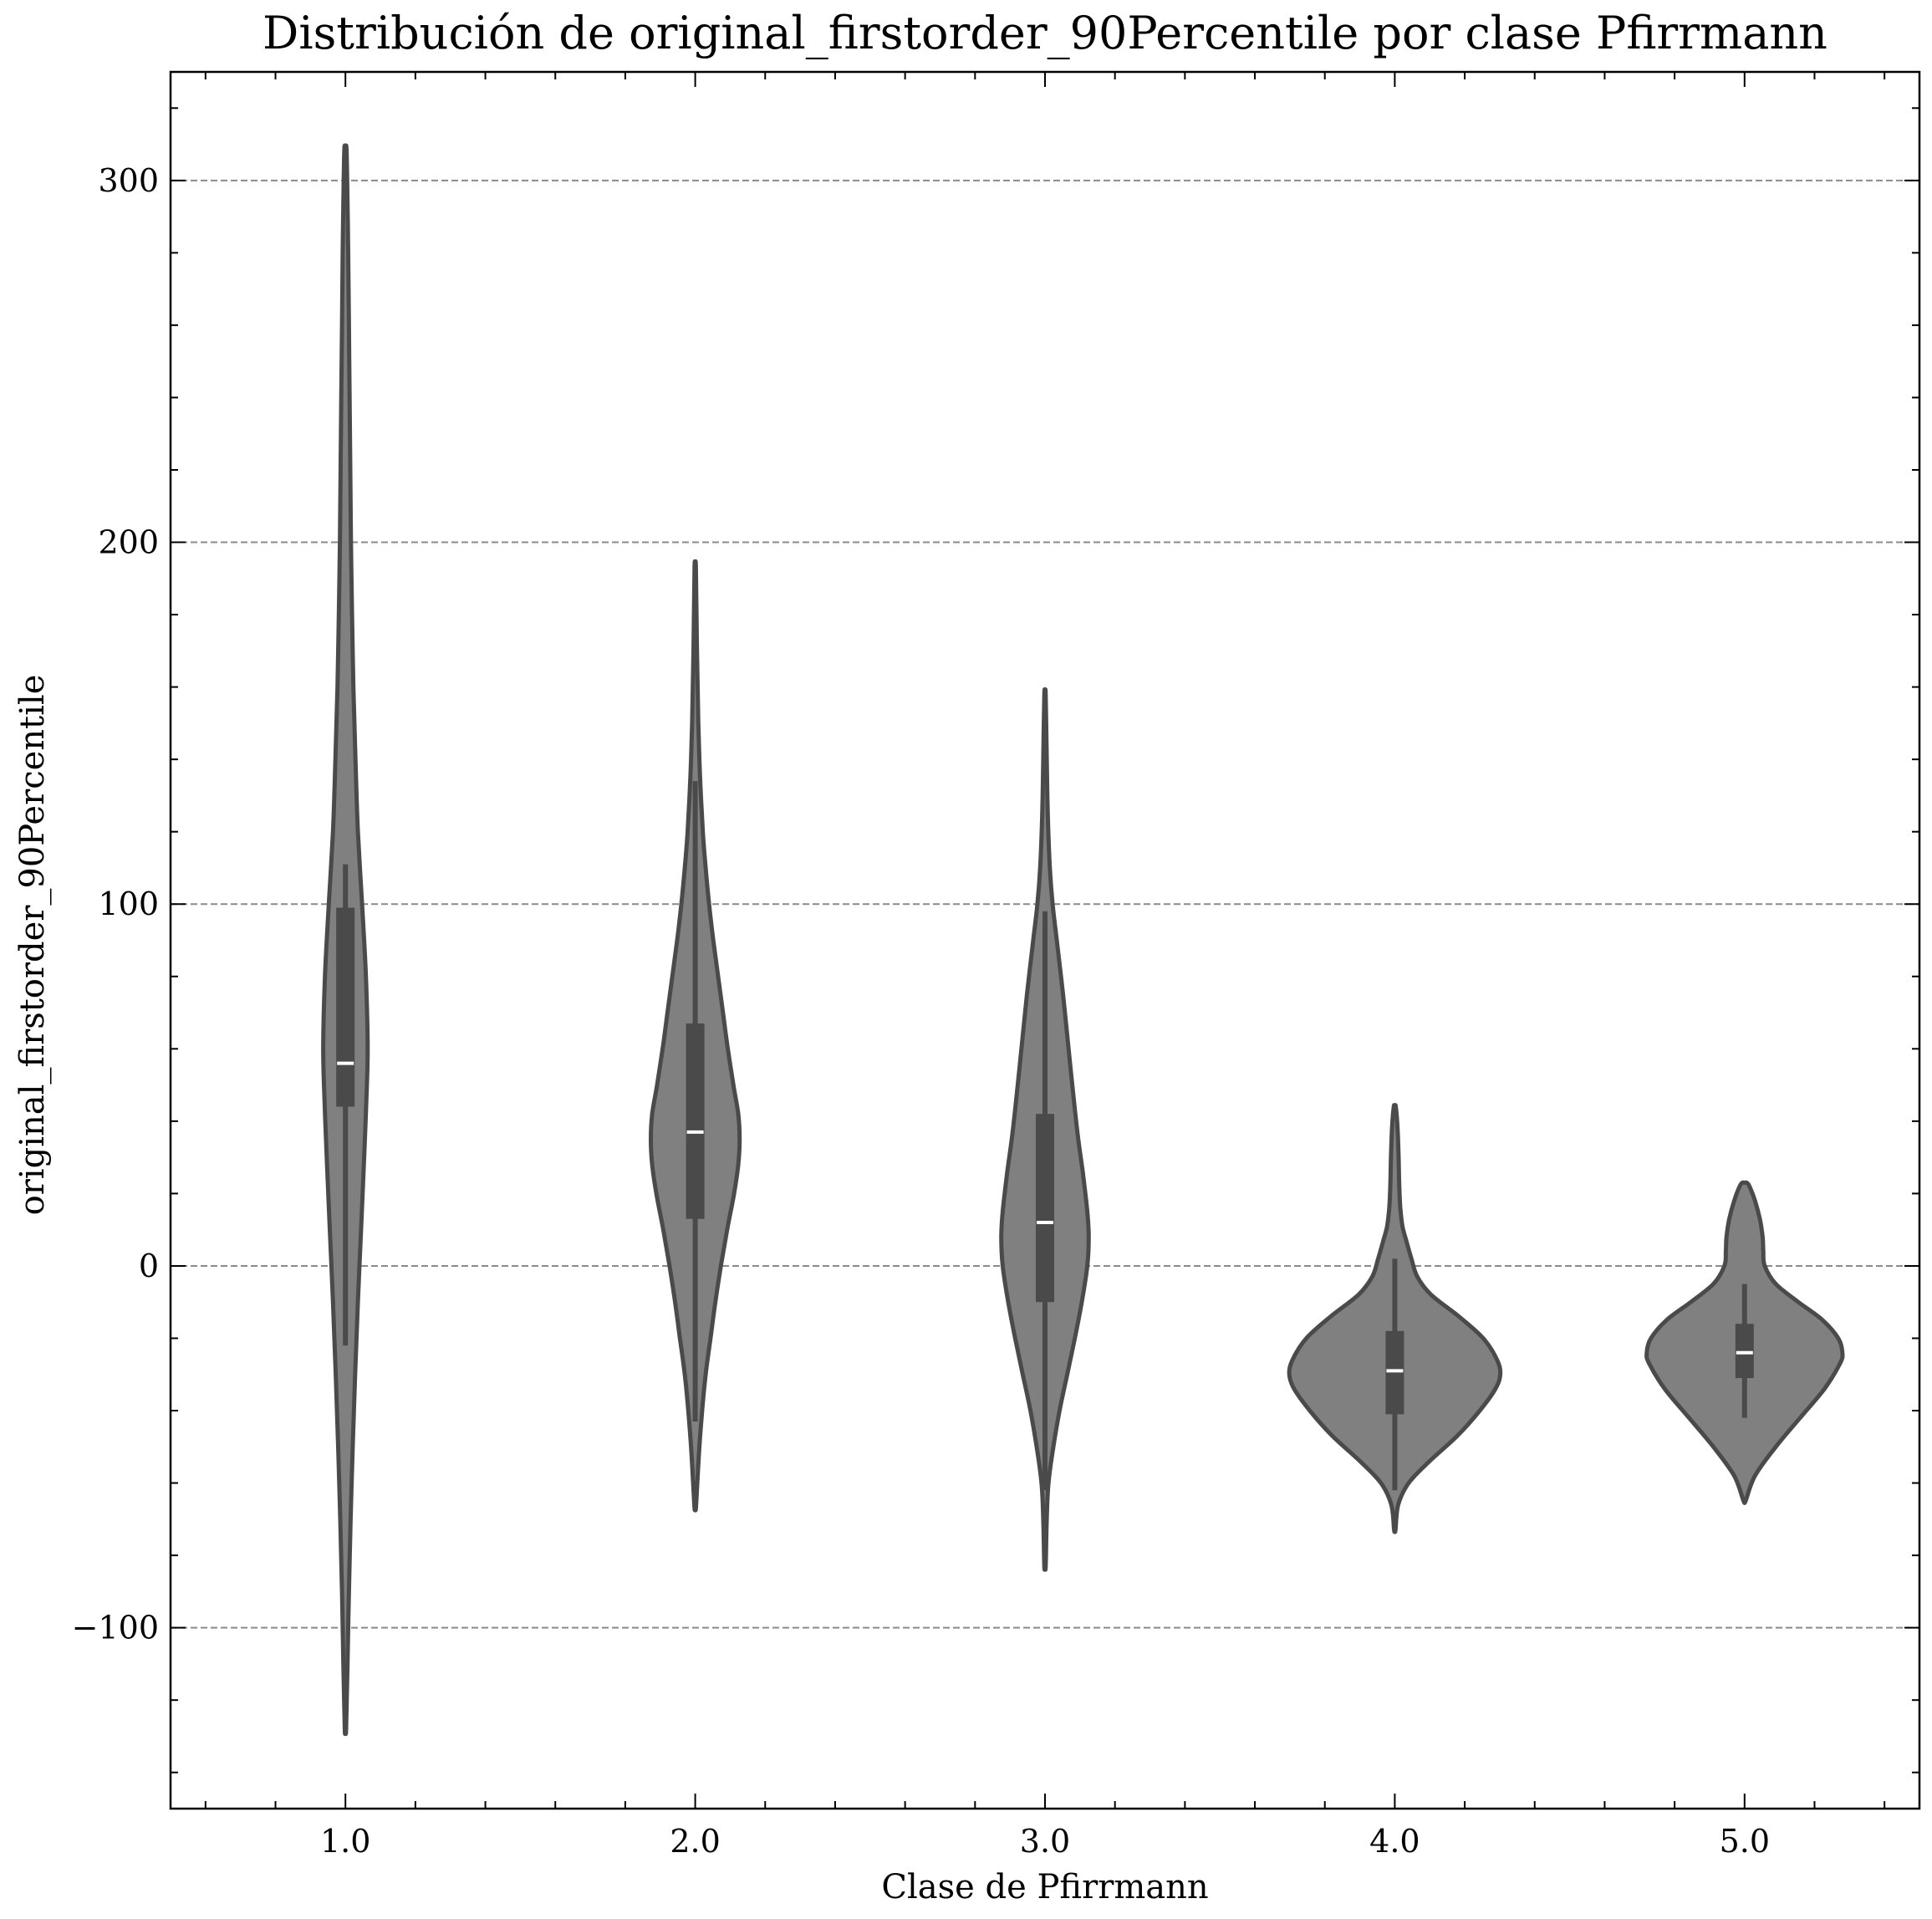 This screenshot has height=1919, width=1932. I want to click on x-axis-label: Clase de Pfirrmann, so click(1044, 1887).